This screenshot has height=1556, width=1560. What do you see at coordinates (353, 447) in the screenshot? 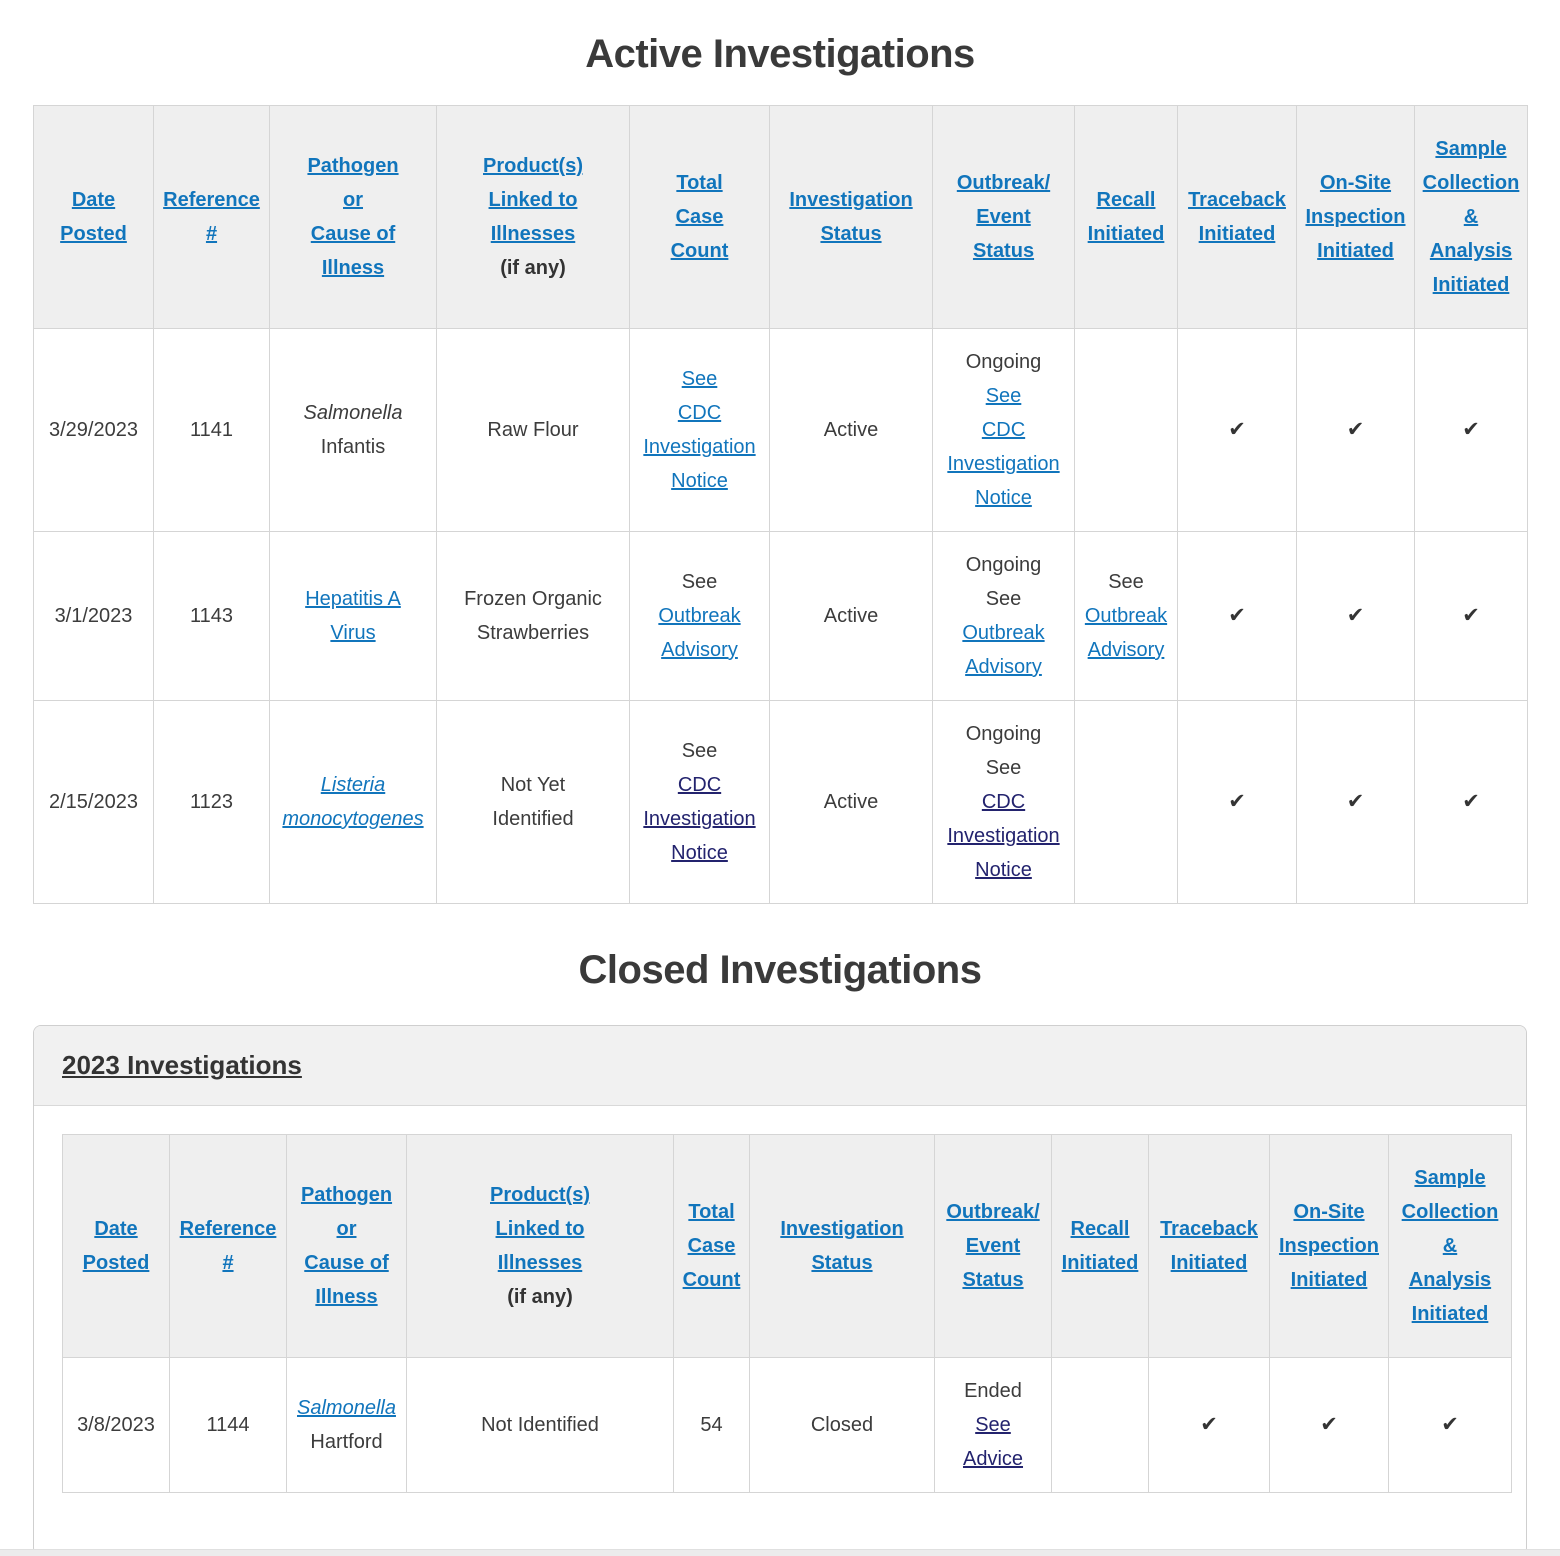
I see `pathogen-or-cause-text: Infantis` at bounding box center [353, 447].